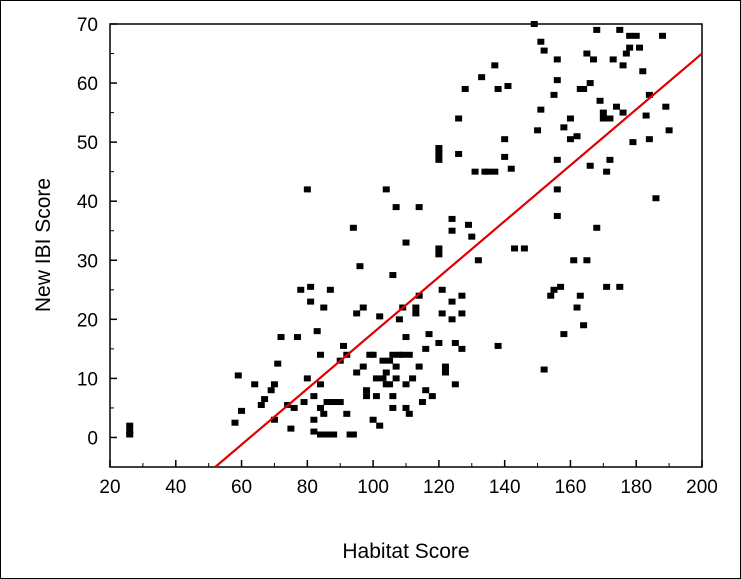 This screenshot has width=741, height=579. What do you see at coordinates (241, 487) in the screenshot?
I see `x-tick-label: 60` at bounding box center [241, 487].